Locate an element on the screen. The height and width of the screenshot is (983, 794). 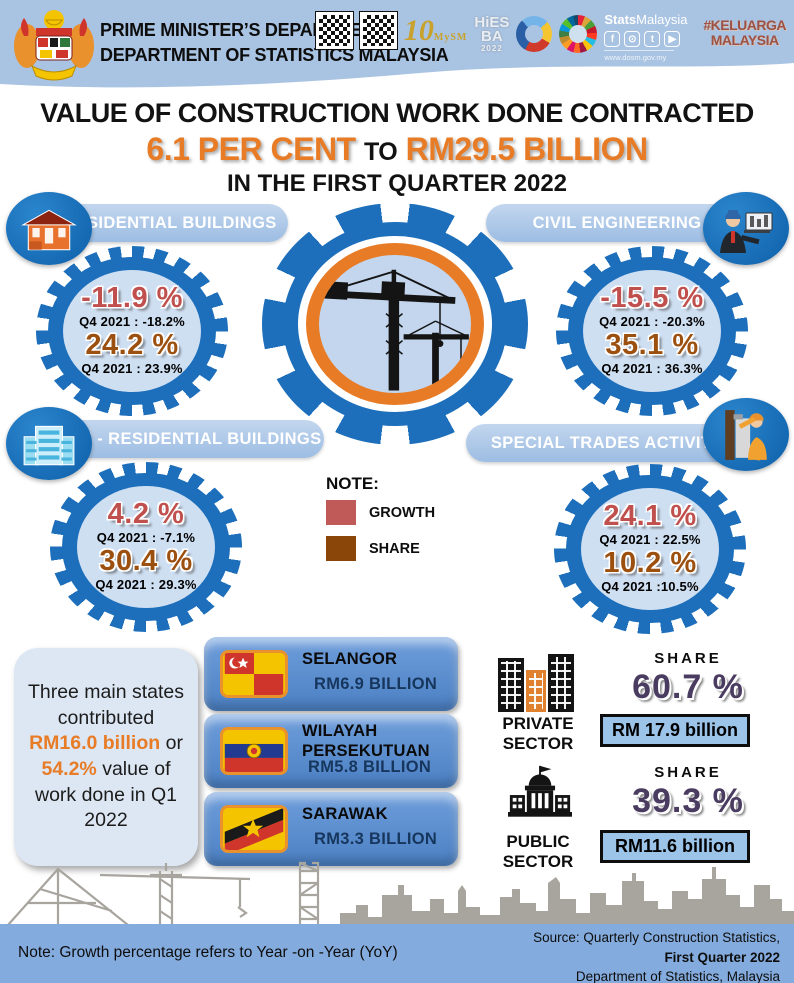
sarawak-value: RM3.3 BILLION is located at coordinates (376, 839).